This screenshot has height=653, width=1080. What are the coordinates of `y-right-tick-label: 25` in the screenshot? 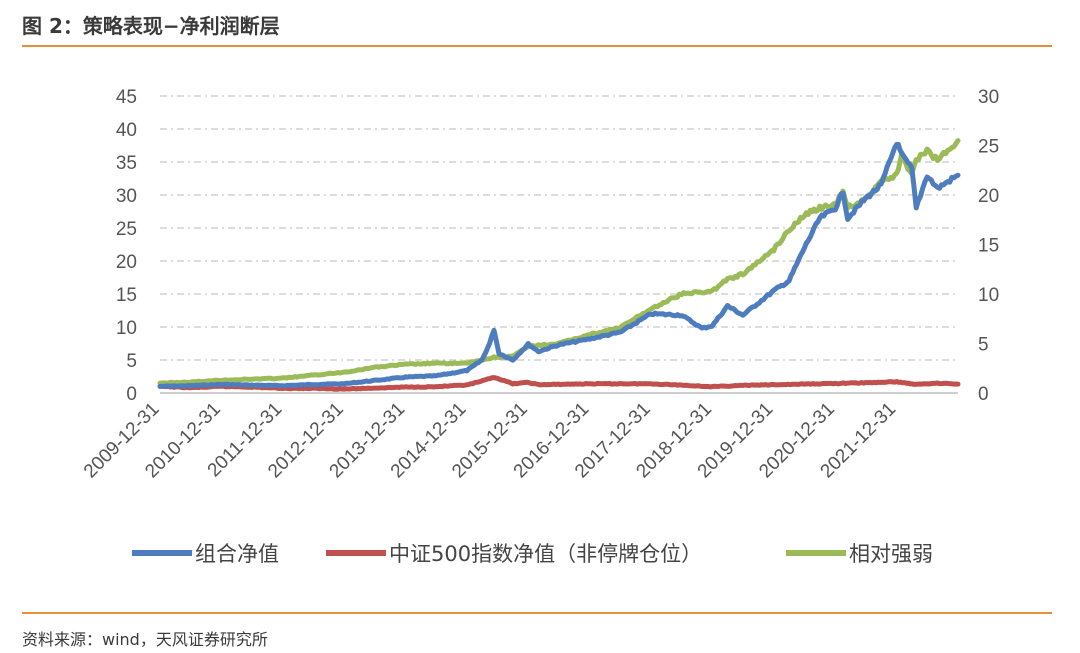 It's located at (988, 147).